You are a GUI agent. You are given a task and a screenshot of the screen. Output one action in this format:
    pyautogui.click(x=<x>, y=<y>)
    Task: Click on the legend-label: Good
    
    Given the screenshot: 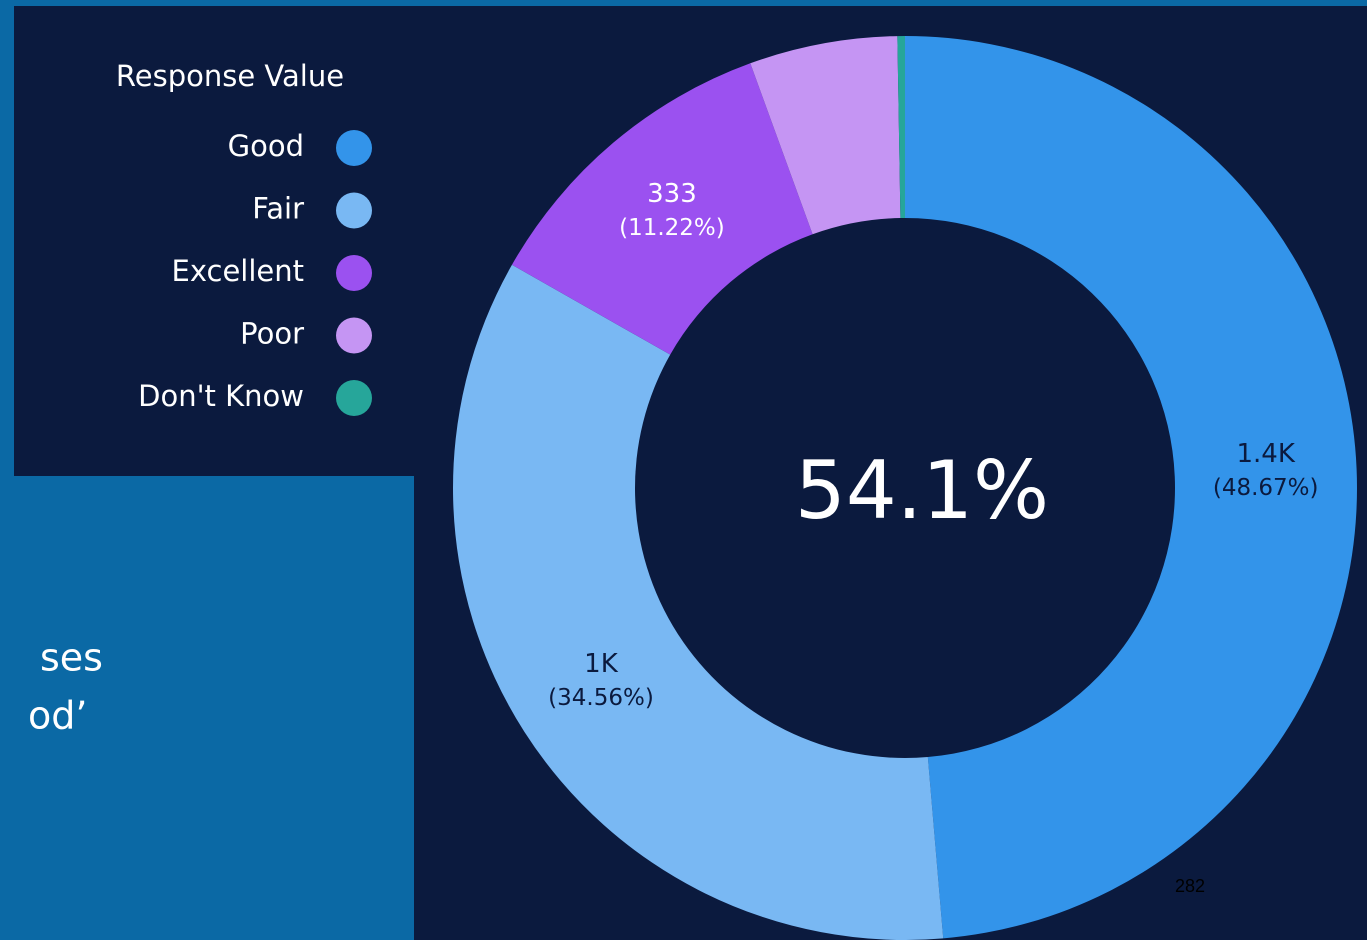 What is the action you would take?
    pyautogui.click(x=266, y=146)
    